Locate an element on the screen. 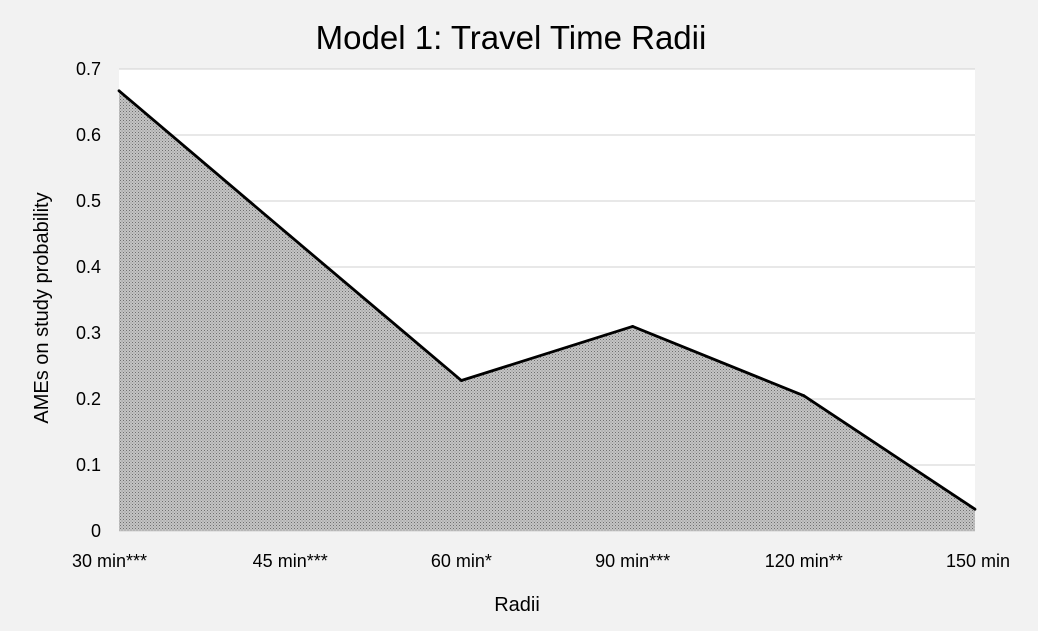  y-tick-label: 0.6 is located at coordinates (88, 135).